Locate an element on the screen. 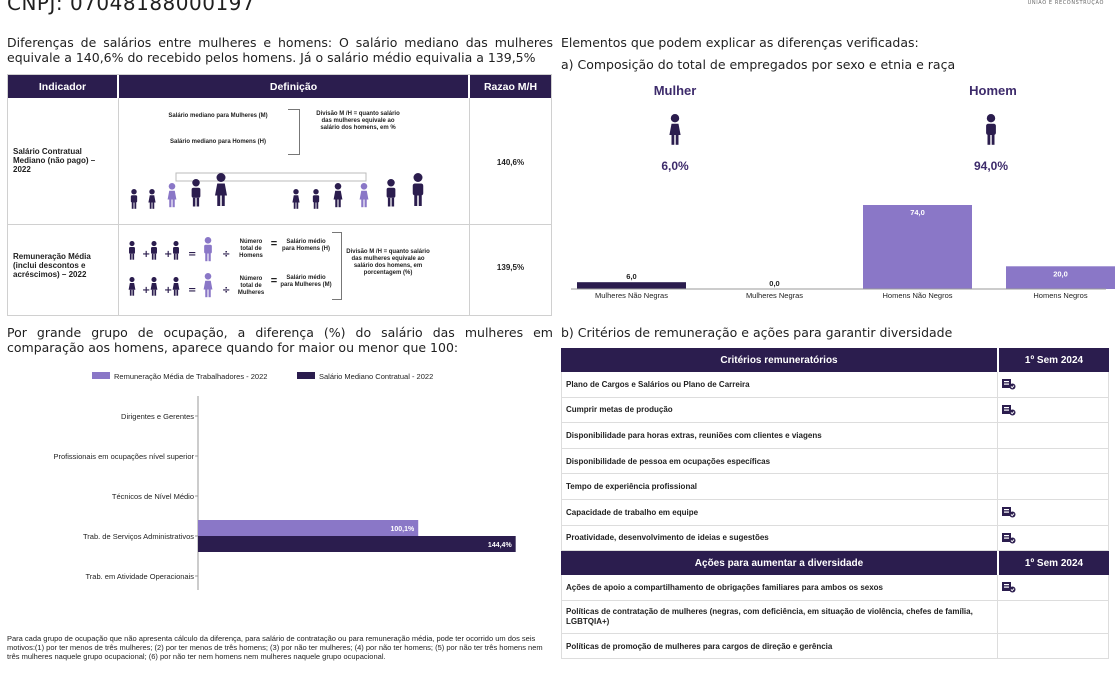 This screenshot has height=675, width=1118. bar-value-label: 20,0 is located at coordinates (1060, 273).